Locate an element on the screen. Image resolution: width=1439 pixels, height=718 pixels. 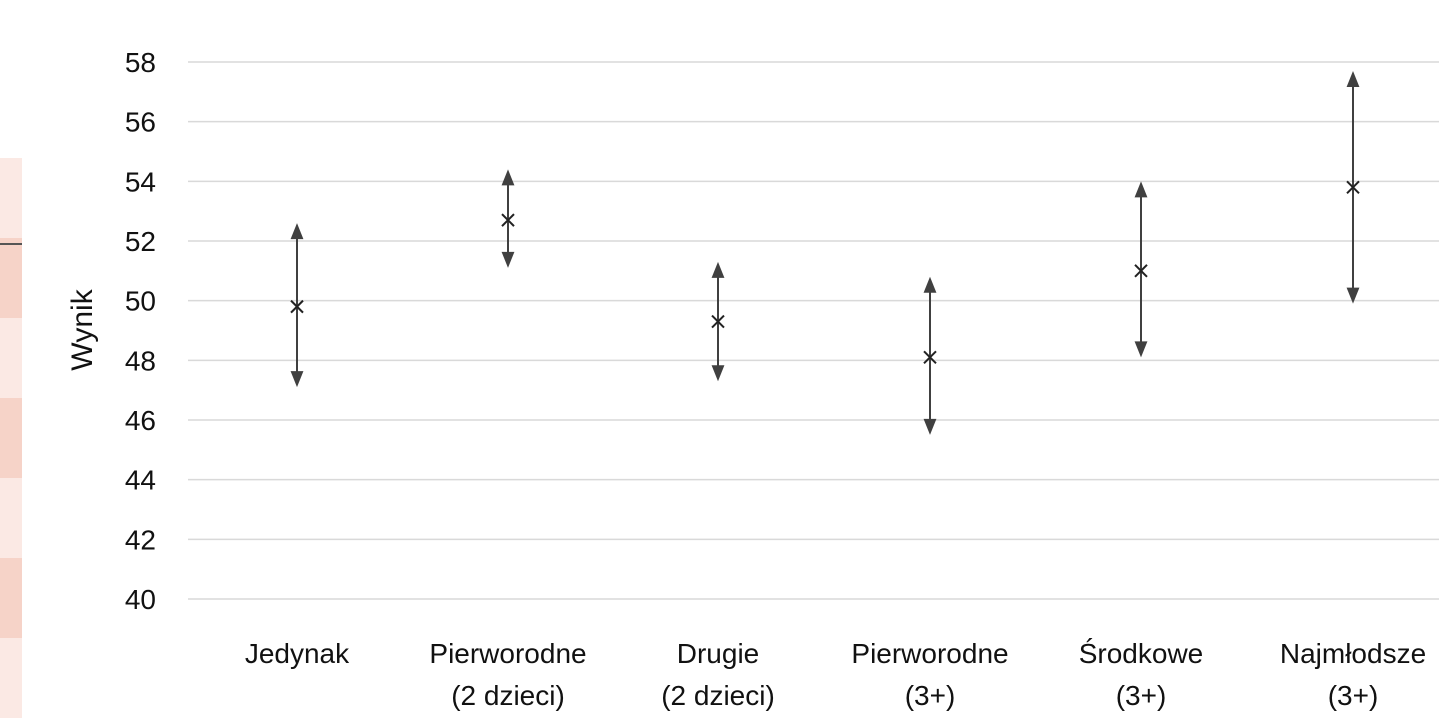
left-edge-rule is located at coordinates (11, 244).